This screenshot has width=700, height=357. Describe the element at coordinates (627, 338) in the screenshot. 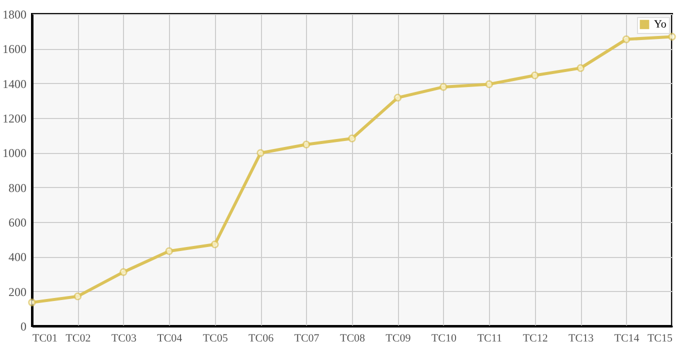

I see `x-tick-label: TC14` at that location.